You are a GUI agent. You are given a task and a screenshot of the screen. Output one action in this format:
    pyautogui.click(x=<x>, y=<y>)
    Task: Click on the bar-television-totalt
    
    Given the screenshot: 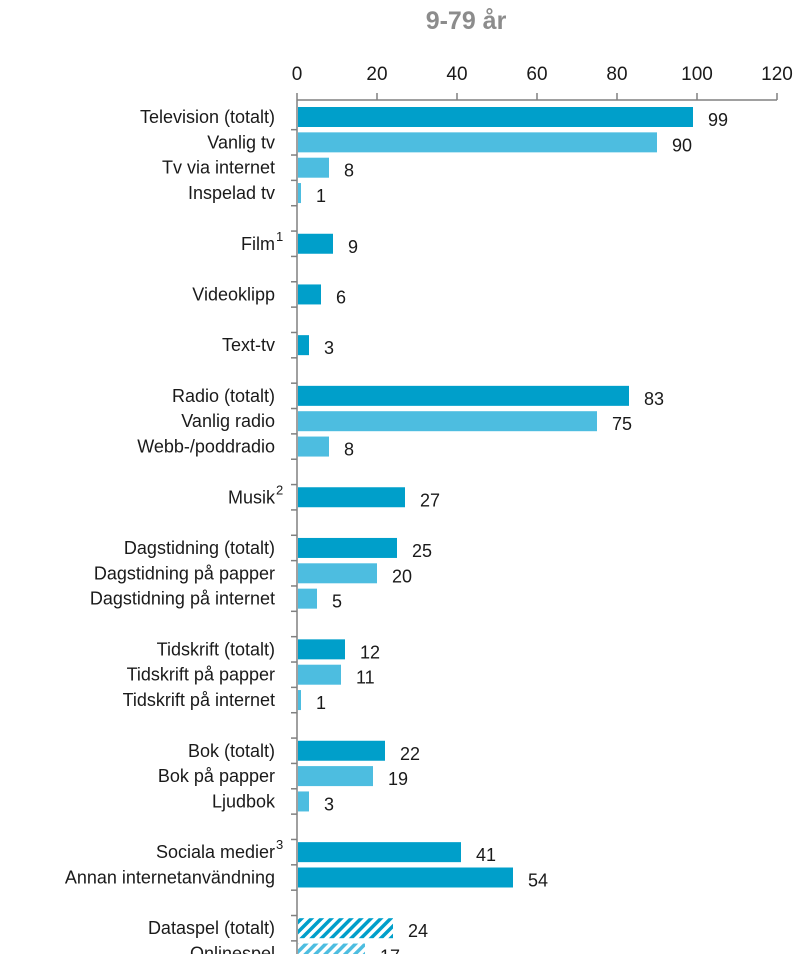 What is the action you would take?
    pyautogui.click(x=495, y=117)
    